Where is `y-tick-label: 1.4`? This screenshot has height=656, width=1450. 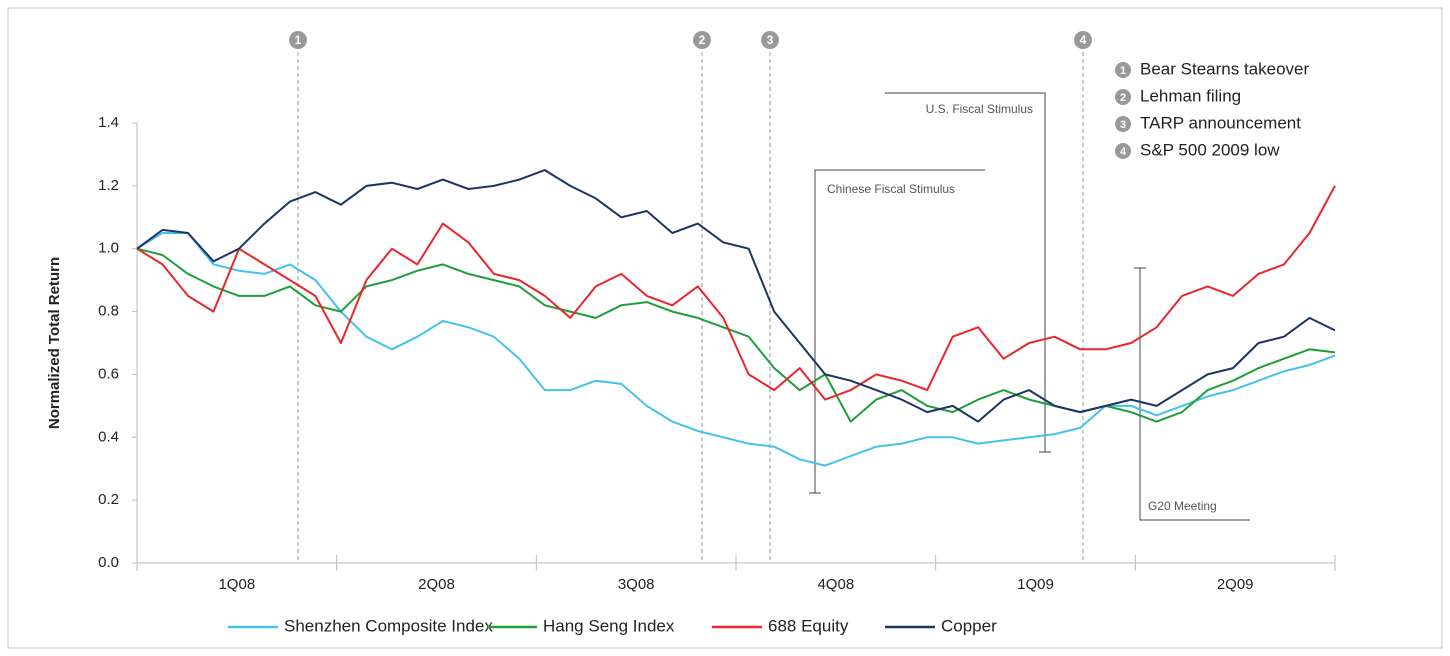 y-tick-label: 1.4 is located at coordinates (108, 122).